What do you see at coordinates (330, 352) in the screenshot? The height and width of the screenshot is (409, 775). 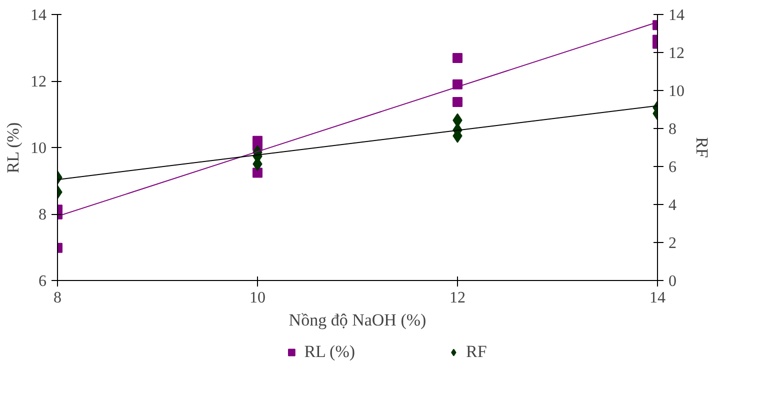 I see `legend-label: RL (%)` at bounding box center [330, 352].